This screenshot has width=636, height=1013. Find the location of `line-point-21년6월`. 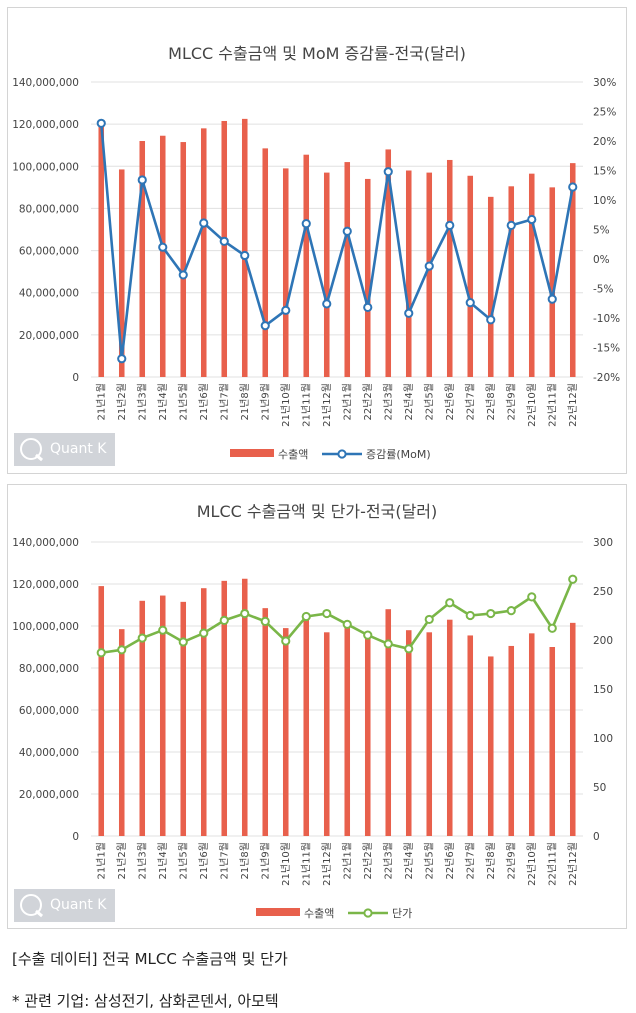

line-point-21년6월 is located at coordinates (204, 633).